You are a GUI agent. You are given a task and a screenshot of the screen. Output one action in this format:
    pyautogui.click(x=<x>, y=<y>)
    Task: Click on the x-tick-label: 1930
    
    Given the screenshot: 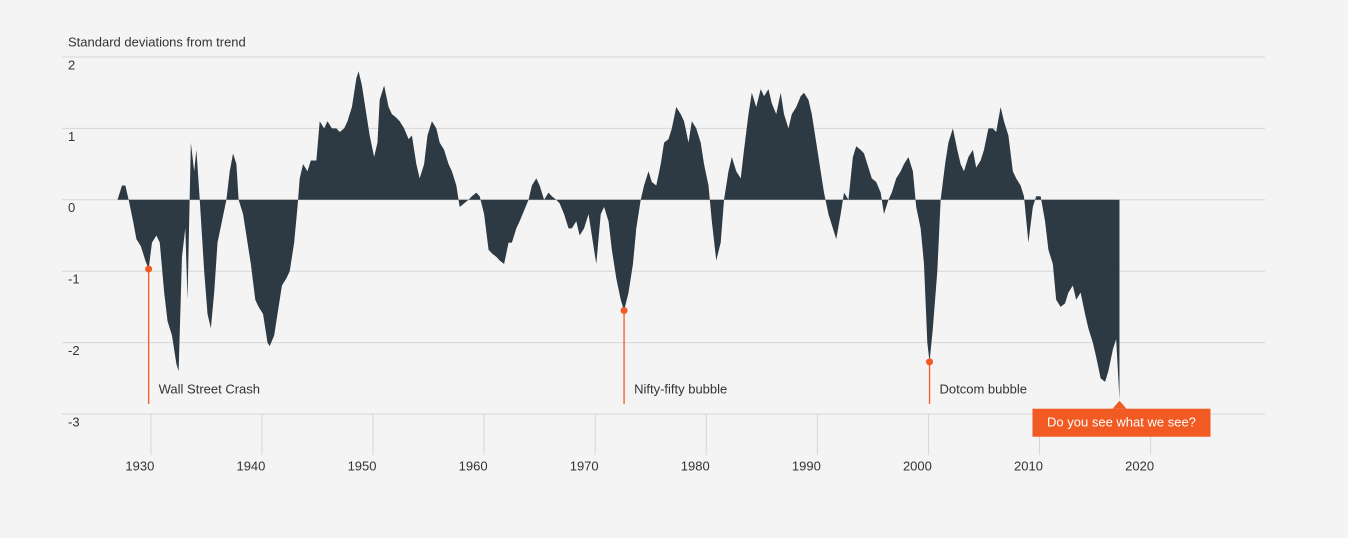 What is the action you would take?
    pyautogui.click(x=139, y=465)
    